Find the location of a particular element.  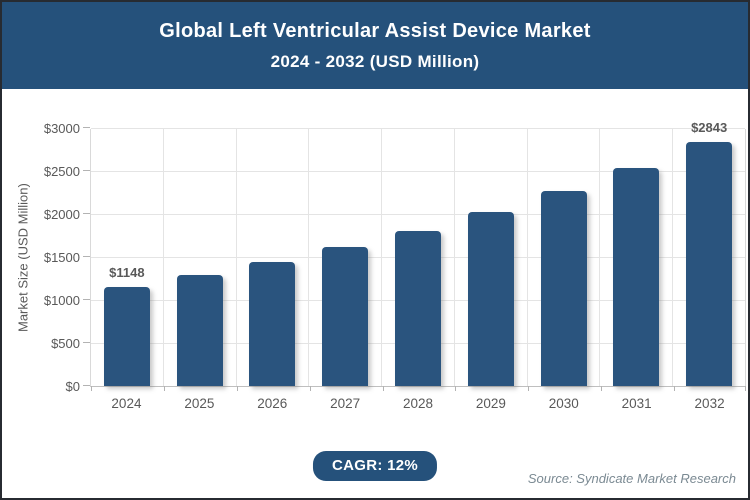

bar-2028 is located at coordinates (418, 308).